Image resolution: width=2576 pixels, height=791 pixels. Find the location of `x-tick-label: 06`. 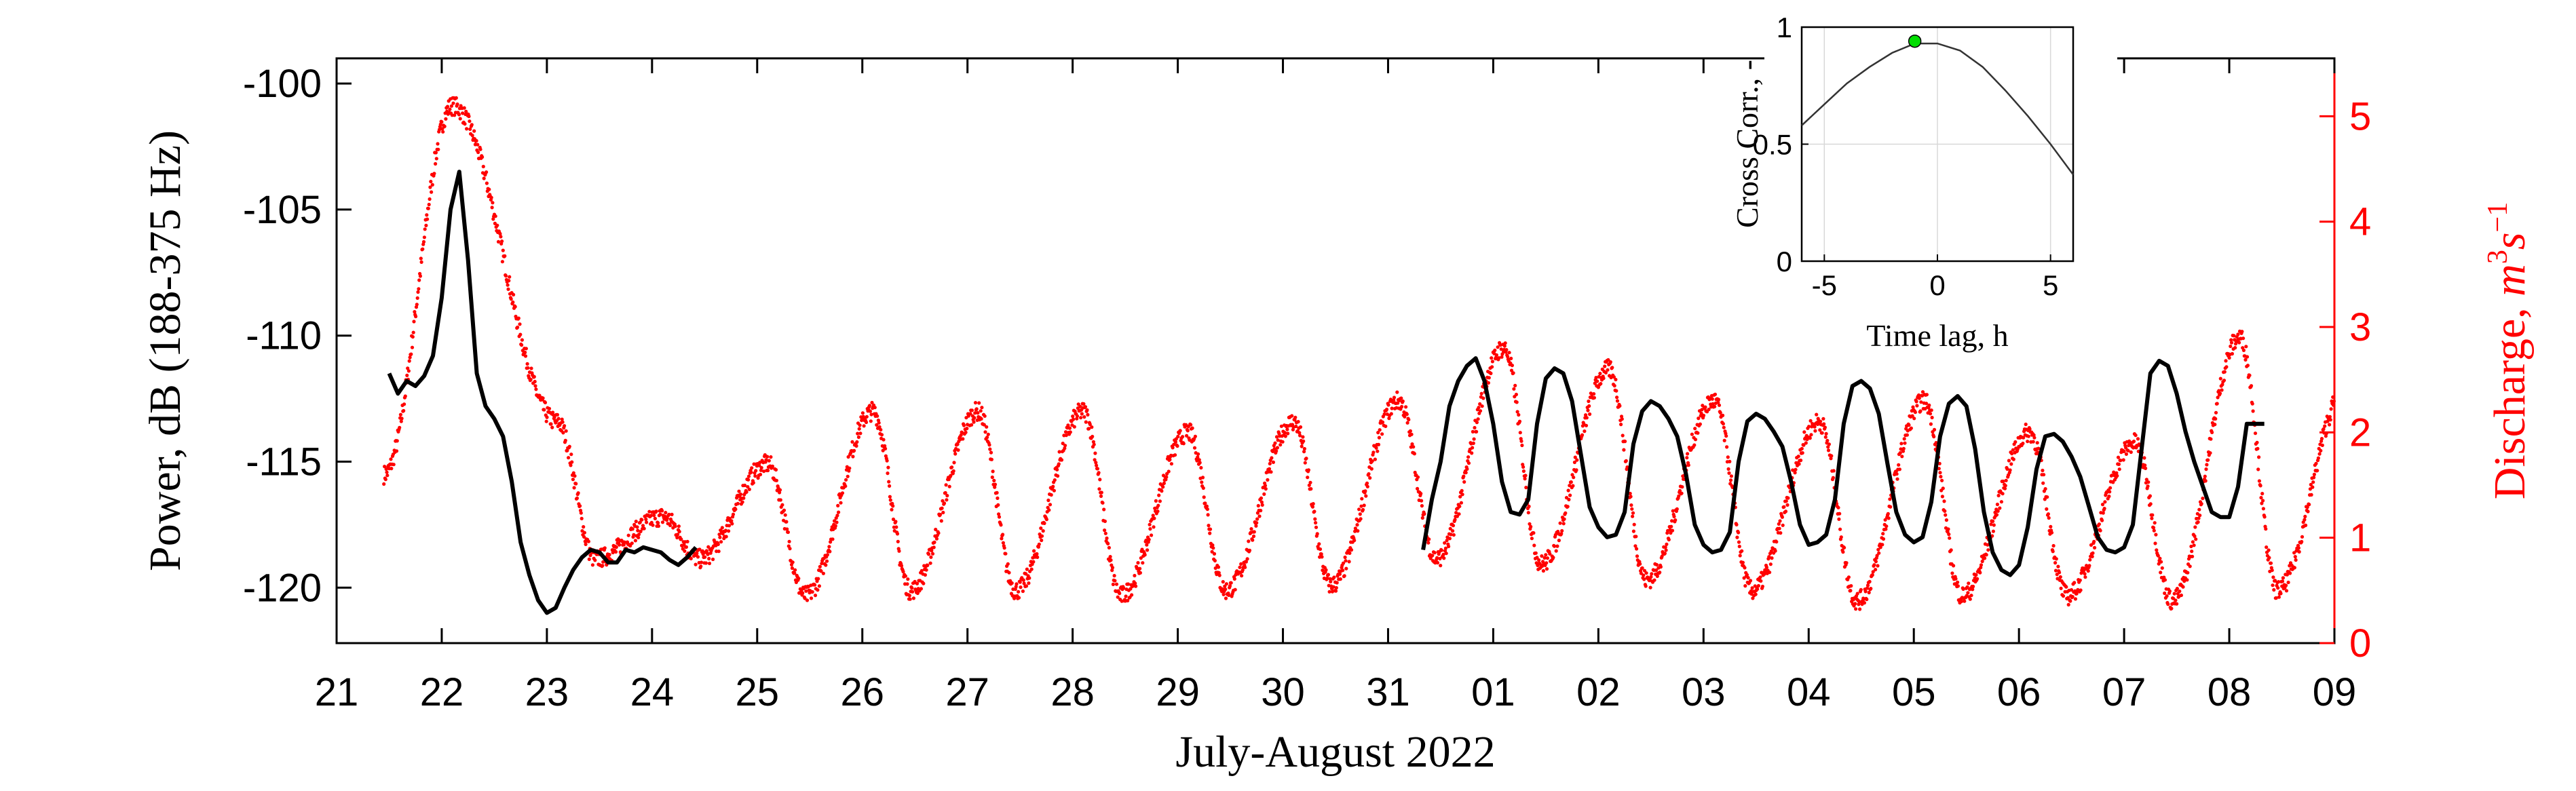

x-tick-label: 06 is located at coordinates (2019, 692).